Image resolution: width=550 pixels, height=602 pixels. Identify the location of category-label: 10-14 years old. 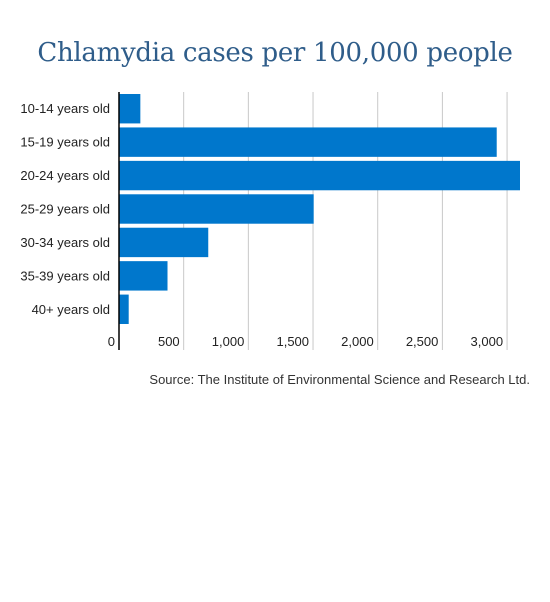
(65, 108).